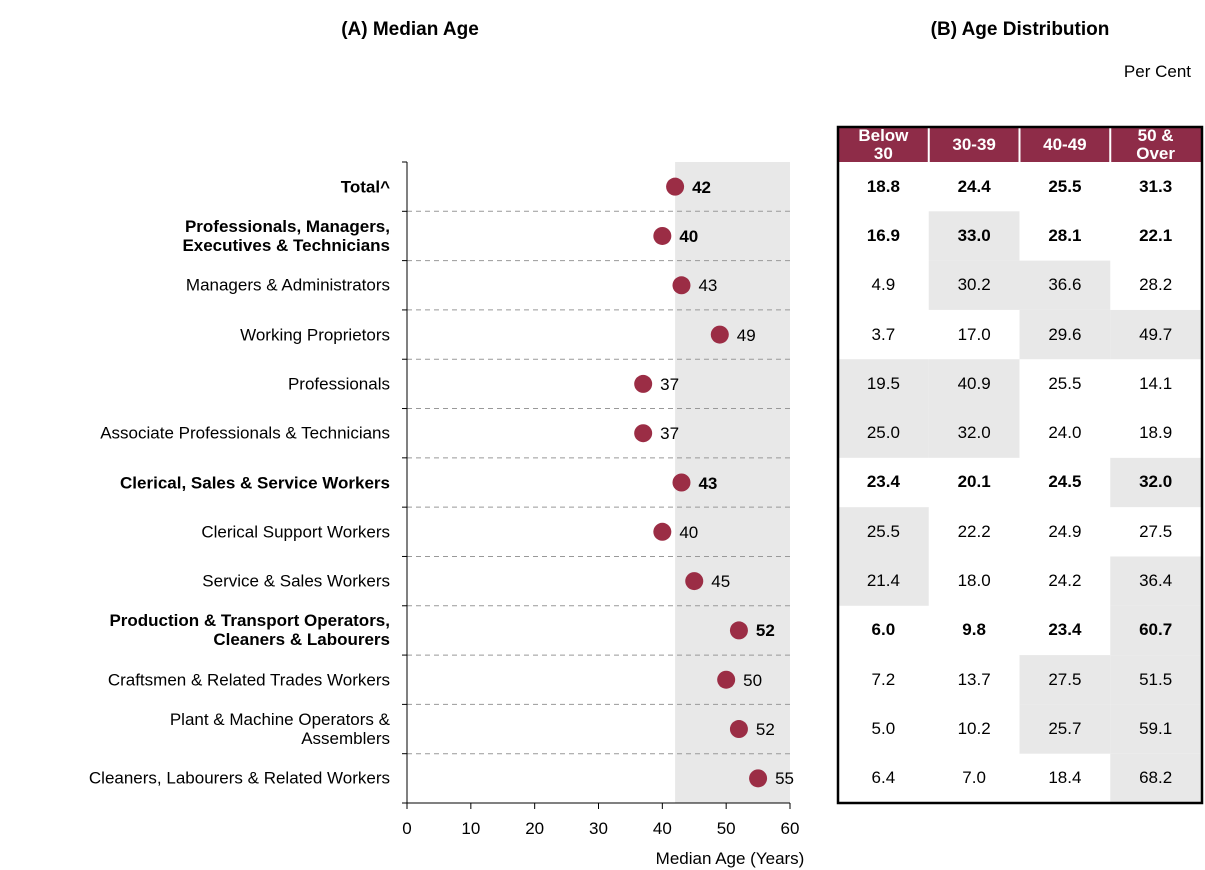 Image resolution: width=1205 pixels, height=870 pixels. I want to click on table-cell: 19.5, so click(883, 383).